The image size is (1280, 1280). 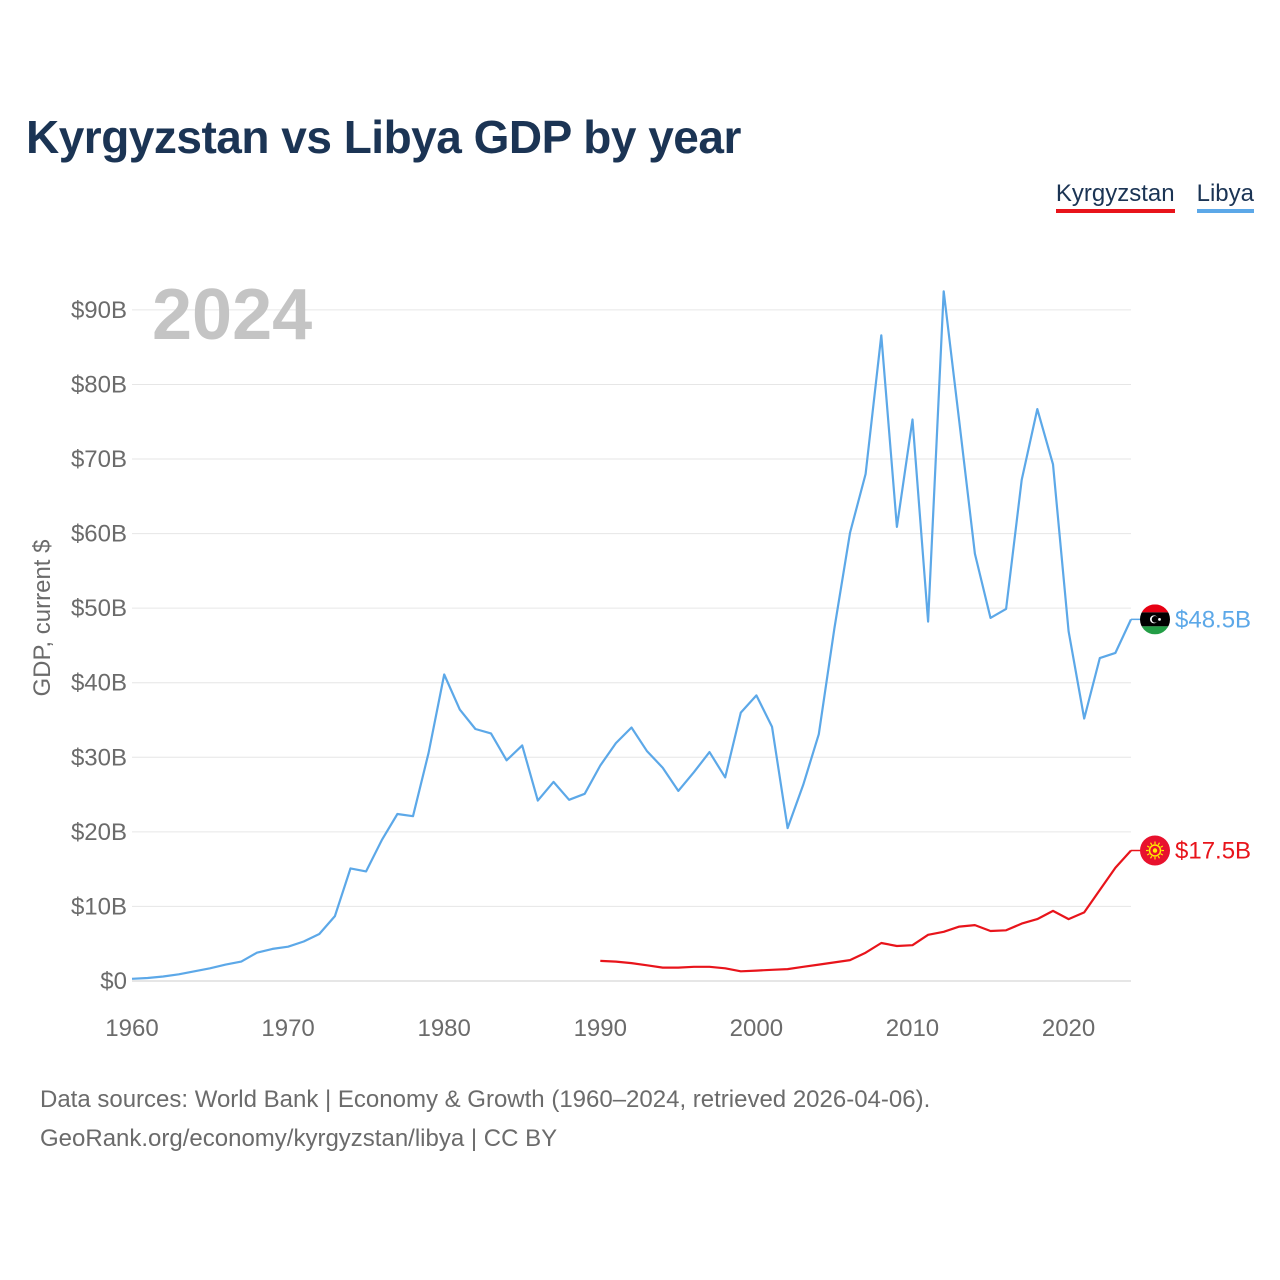 What do you see at coordinates (1155, 619) in the screenshot?
I see `libya-flag-icon` at bounding box center [1155, 619].